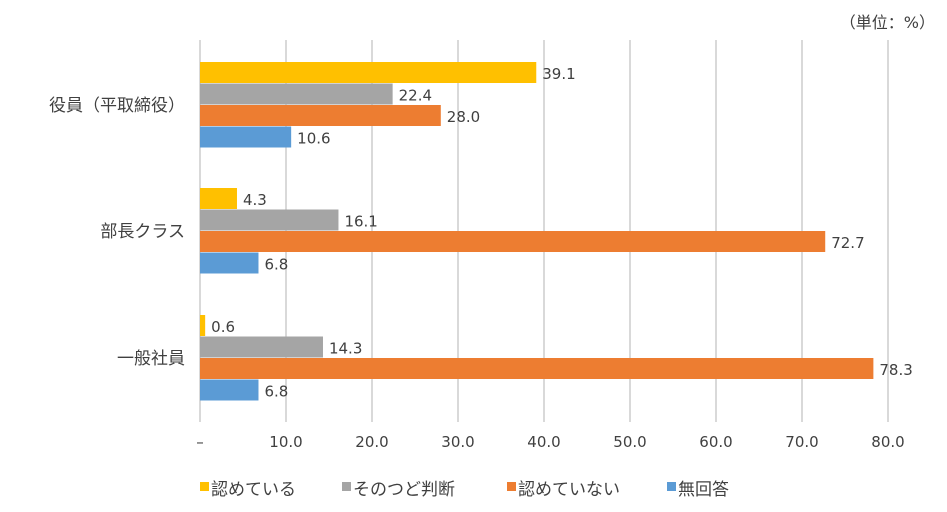  Describe the element at coordinates (629, 442) in the screenshot. I see `x-tick-label: 50.0` at that location.